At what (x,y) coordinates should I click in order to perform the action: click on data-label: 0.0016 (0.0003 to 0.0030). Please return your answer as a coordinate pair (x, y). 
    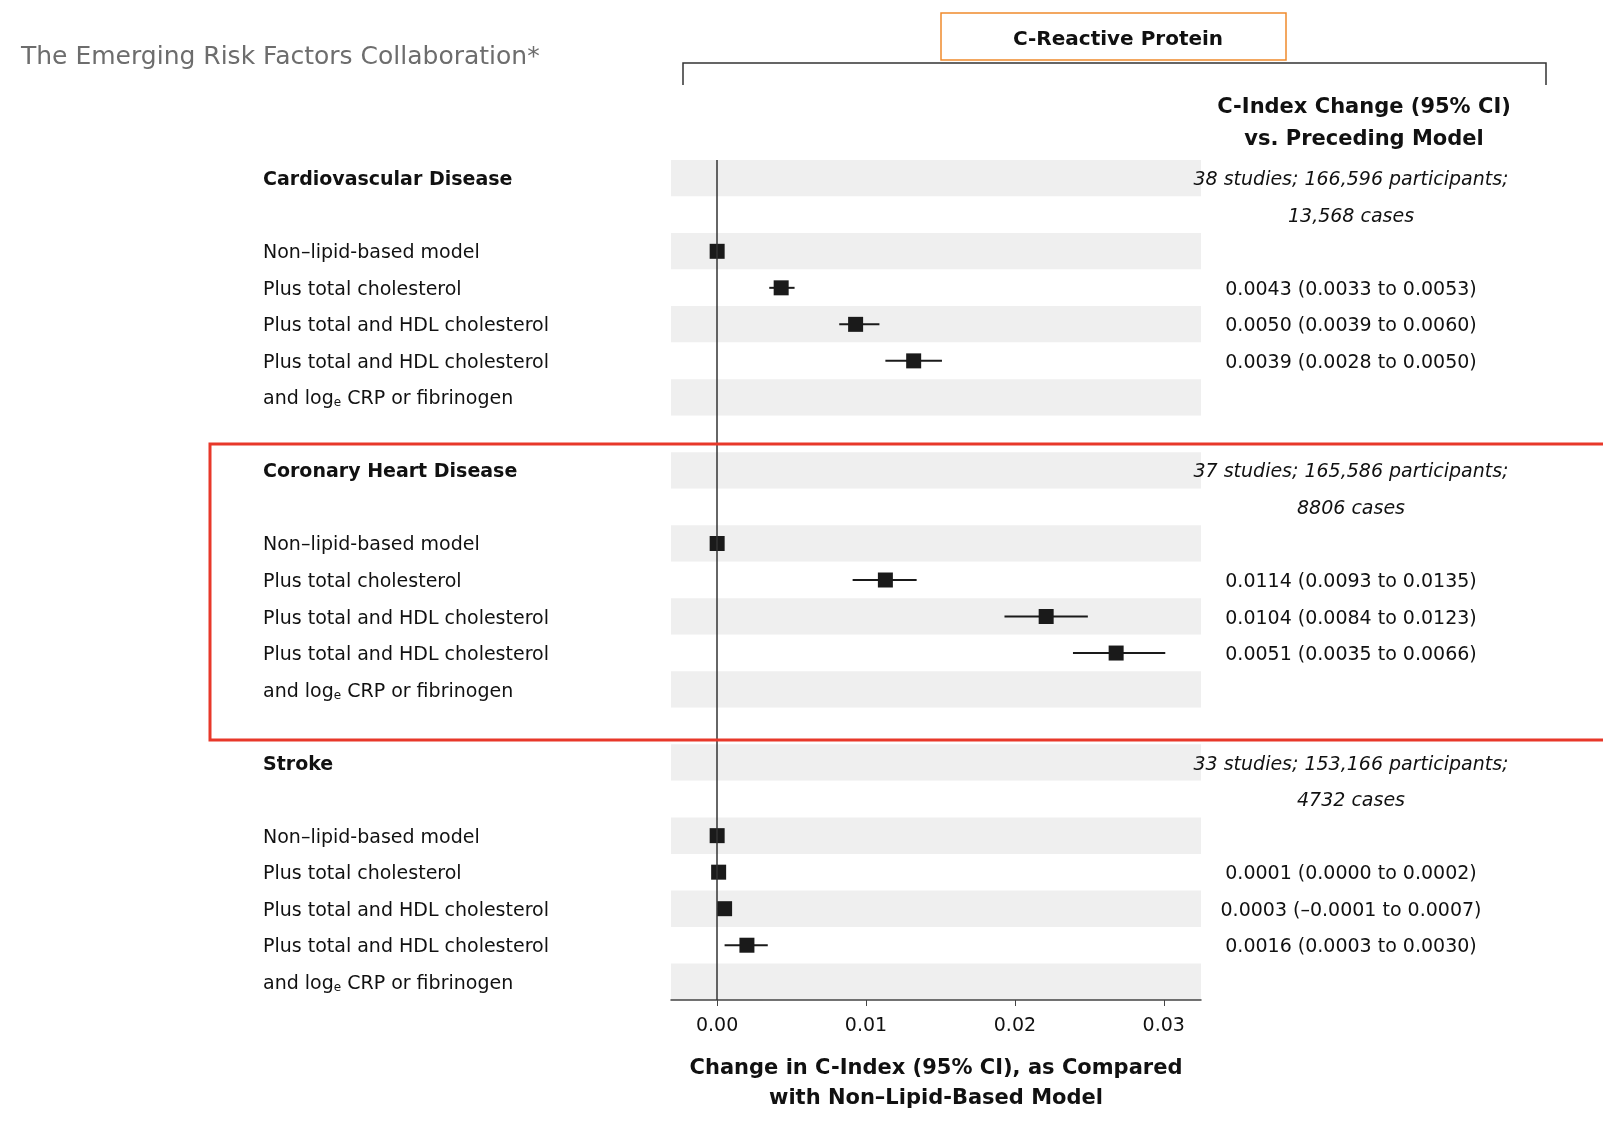
    Looking at the image, I should click on (1351, 945).